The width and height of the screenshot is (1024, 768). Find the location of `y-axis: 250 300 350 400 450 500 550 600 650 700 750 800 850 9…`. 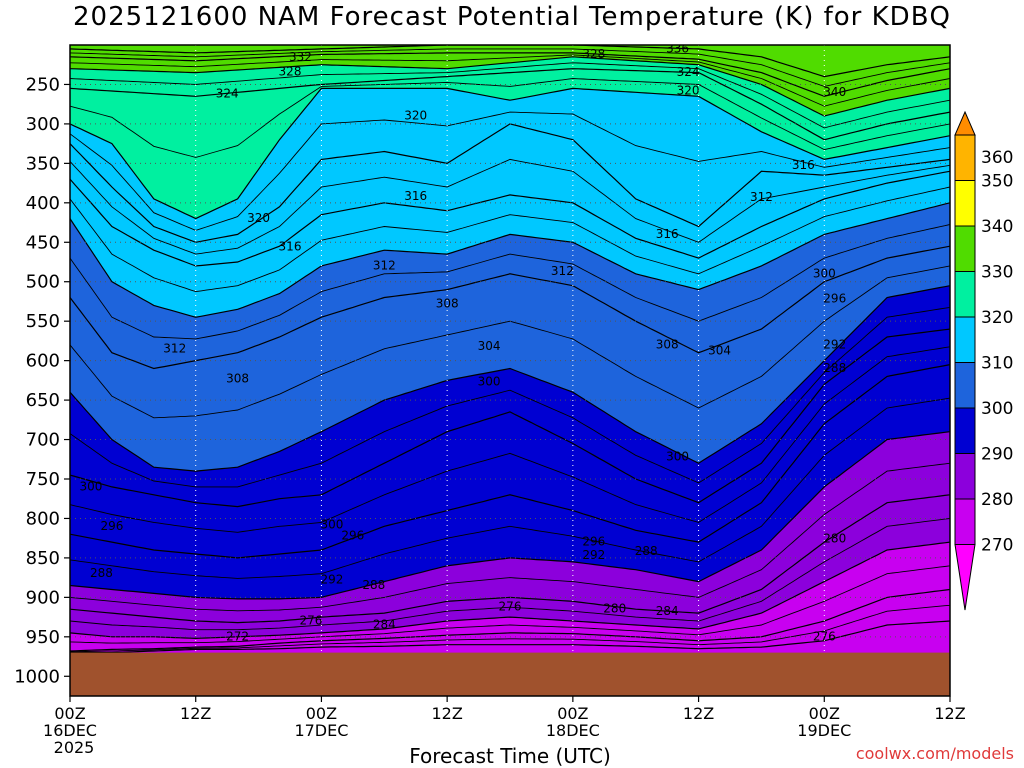

y-axis: 250 300 350 400 450 500 550 600 650 700 750 800 850 9… is located at coordinates (42, 380).